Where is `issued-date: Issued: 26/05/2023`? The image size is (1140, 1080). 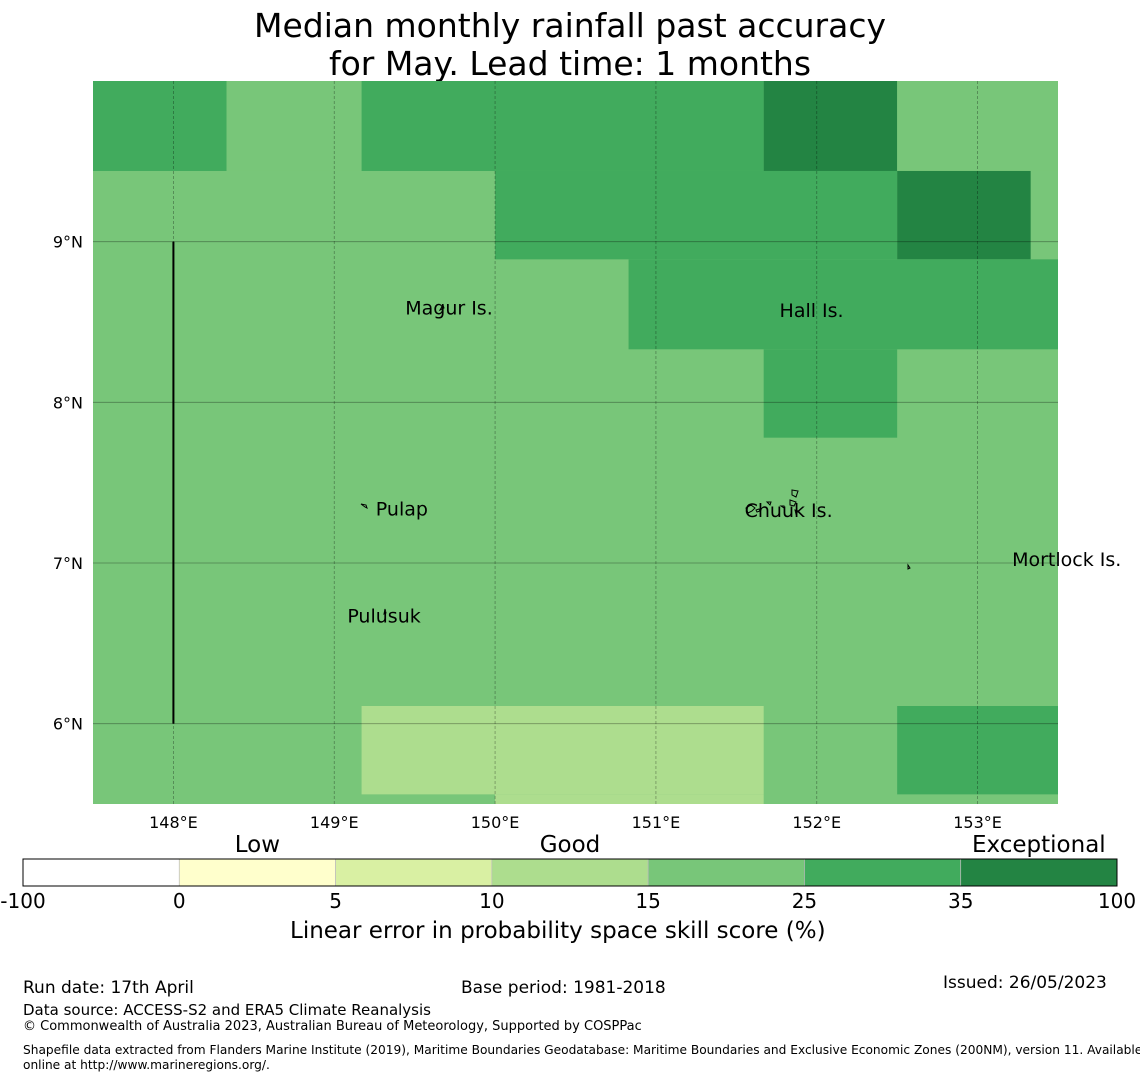
issued-date: Issued: 26/05/2023 is located at coordinates (1025, 983).